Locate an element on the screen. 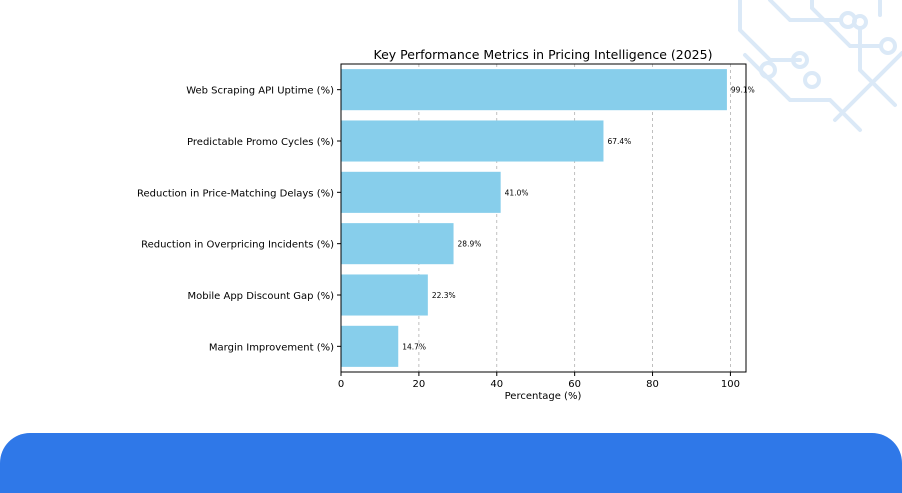  bar-value-label: 67.4% is located at coordinates (619, 141).